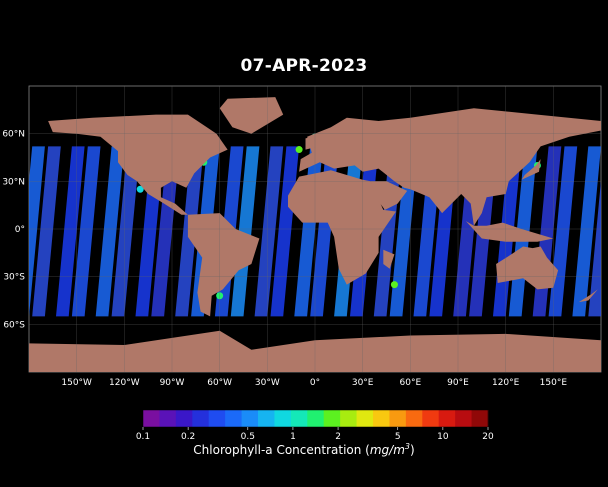 This screenshot has width=608, height=487. I want to click on longitude-label: 60°W, so click(219, 383).